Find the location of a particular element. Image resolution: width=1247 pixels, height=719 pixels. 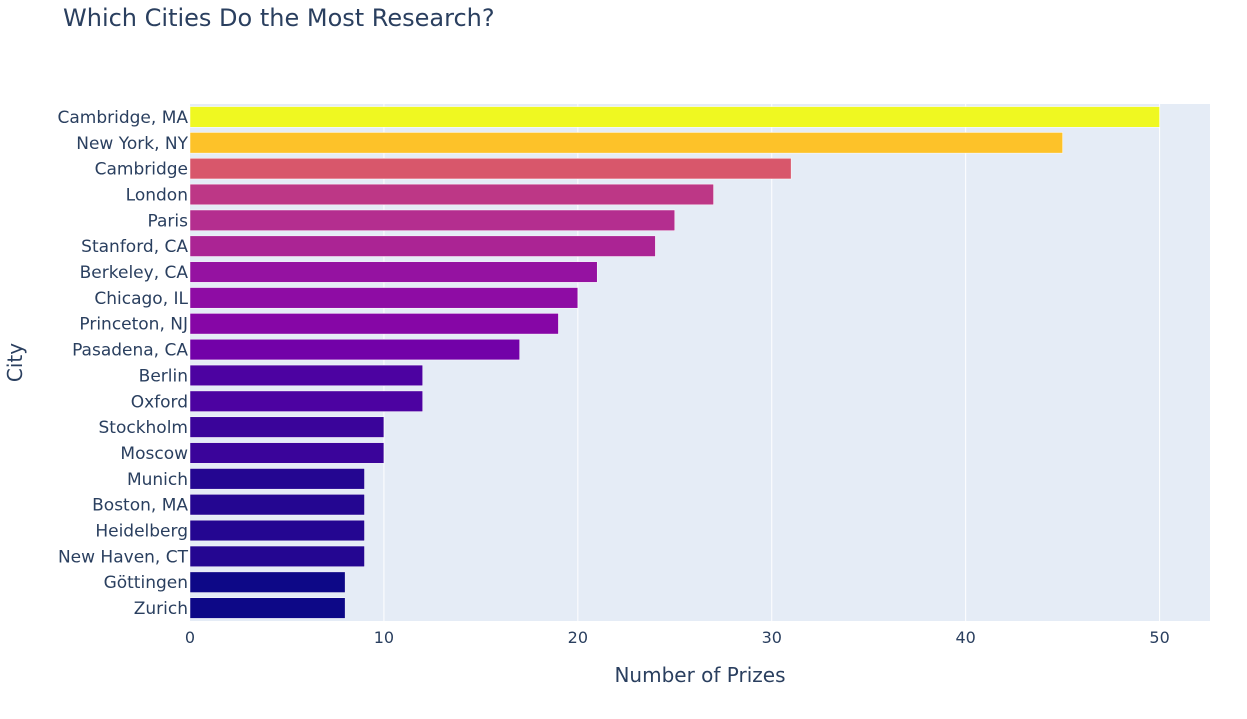

x-tick-label: 50 is located at coordinates (1159, 637).